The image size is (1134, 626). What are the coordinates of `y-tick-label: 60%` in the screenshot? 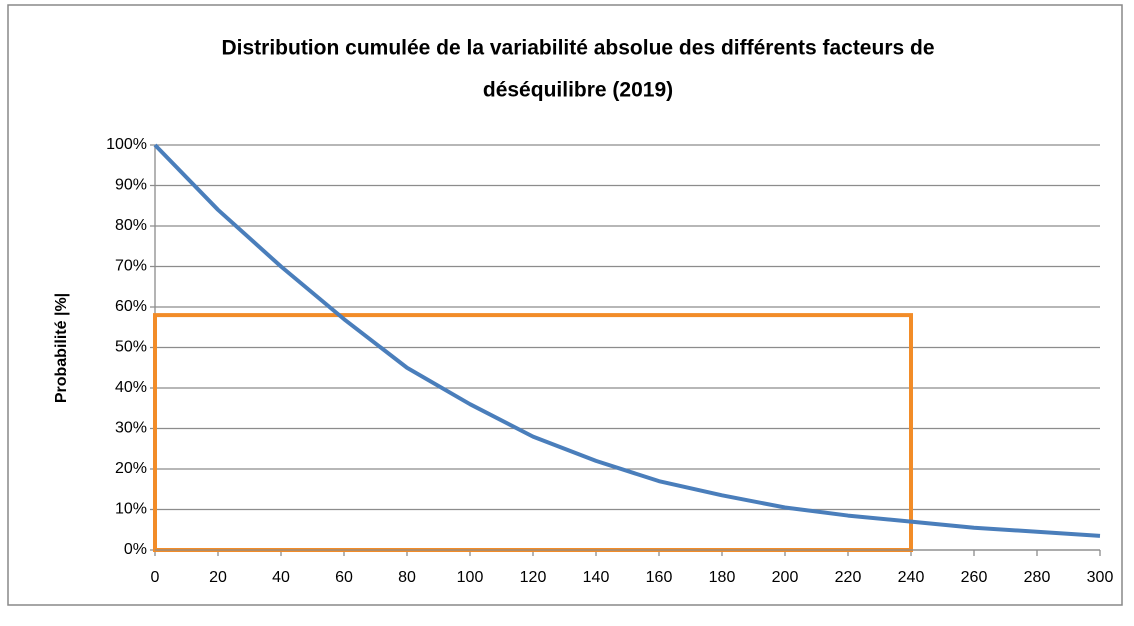 It's located at (131, 306).